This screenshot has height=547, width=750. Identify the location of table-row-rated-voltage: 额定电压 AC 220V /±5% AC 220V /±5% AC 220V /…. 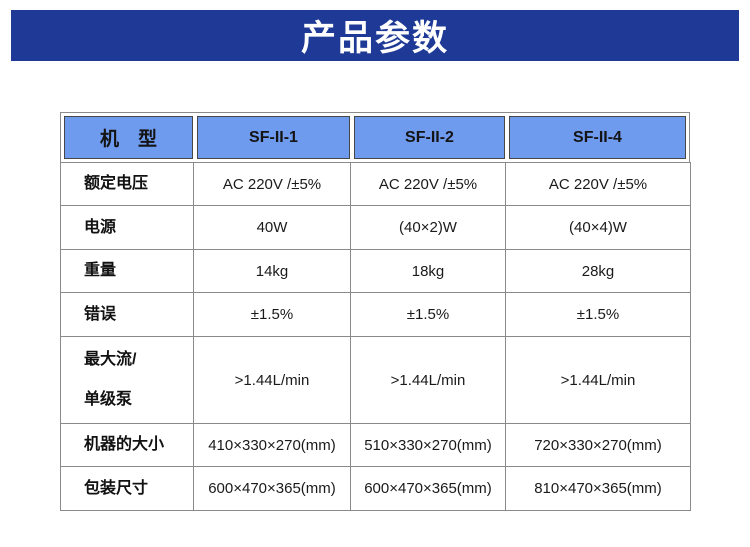
(375, 184).